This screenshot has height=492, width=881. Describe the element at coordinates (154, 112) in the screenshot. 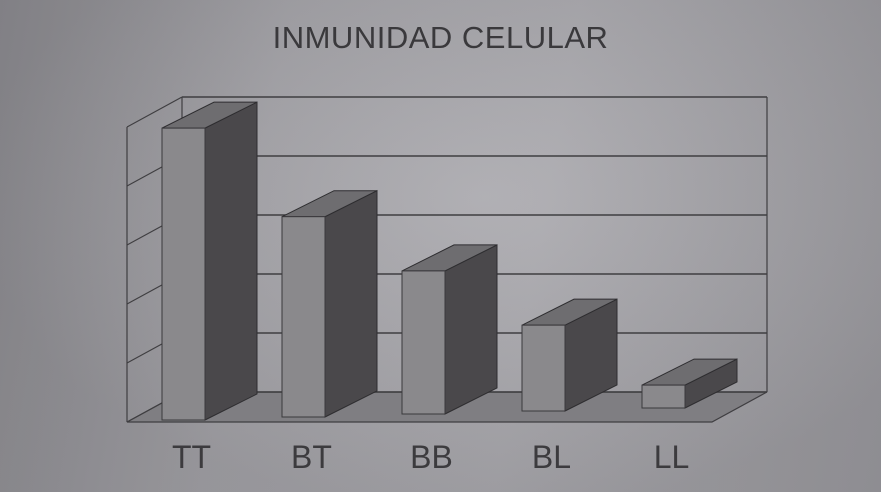

I see `gridline-left-wall` at that location.